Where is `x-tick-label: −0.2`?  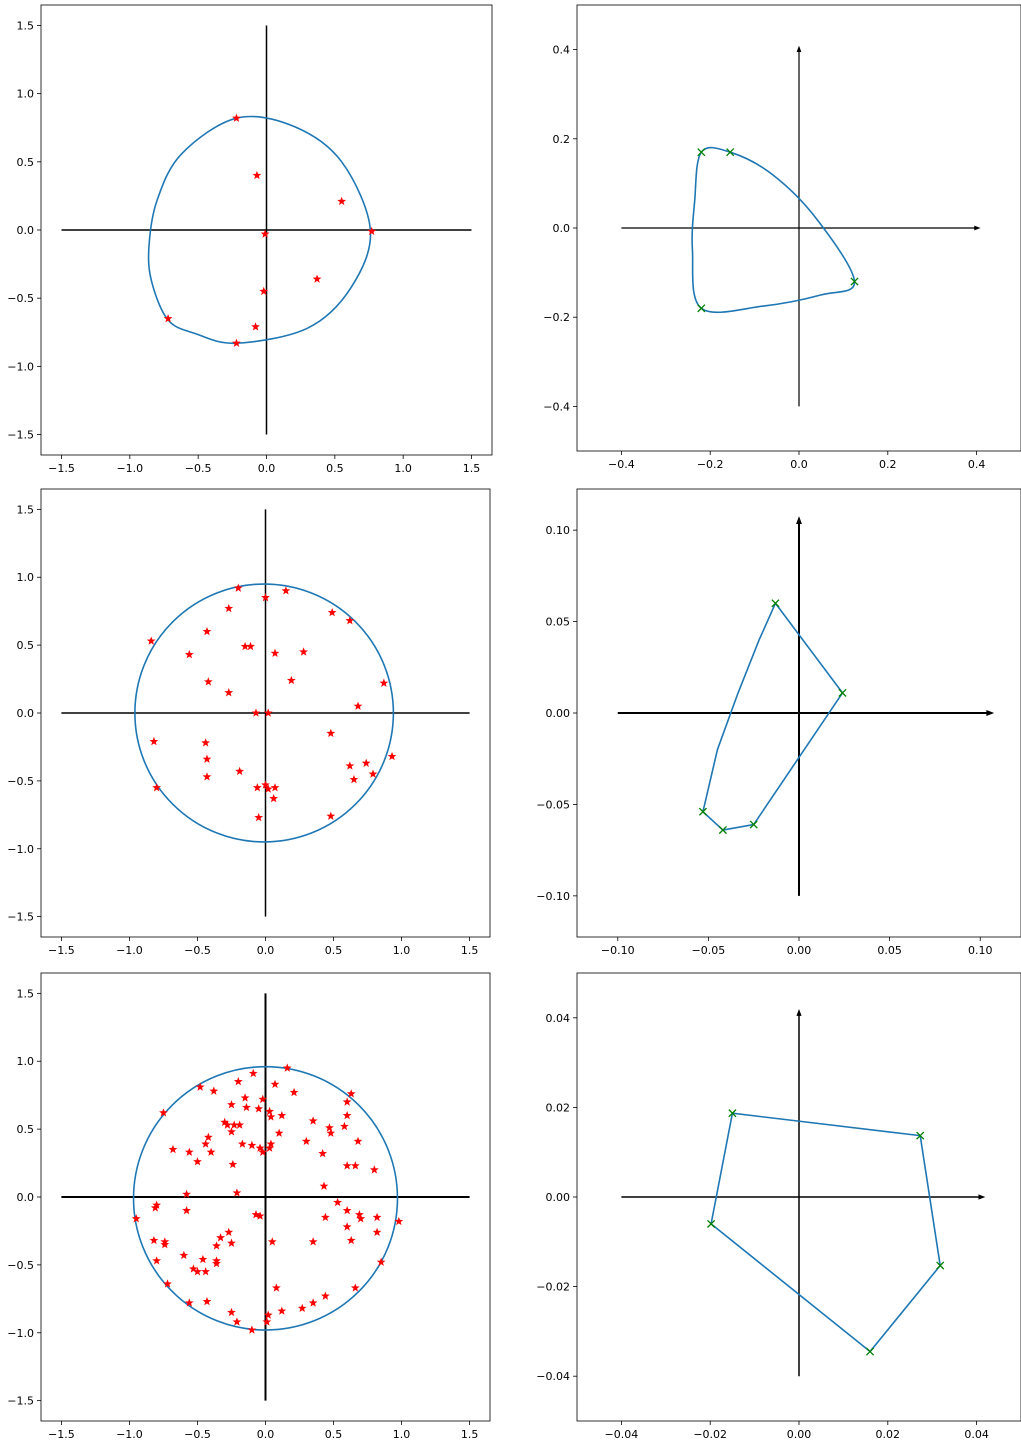 x-tick-label: −0.2 is located at coordinates (710, 464).